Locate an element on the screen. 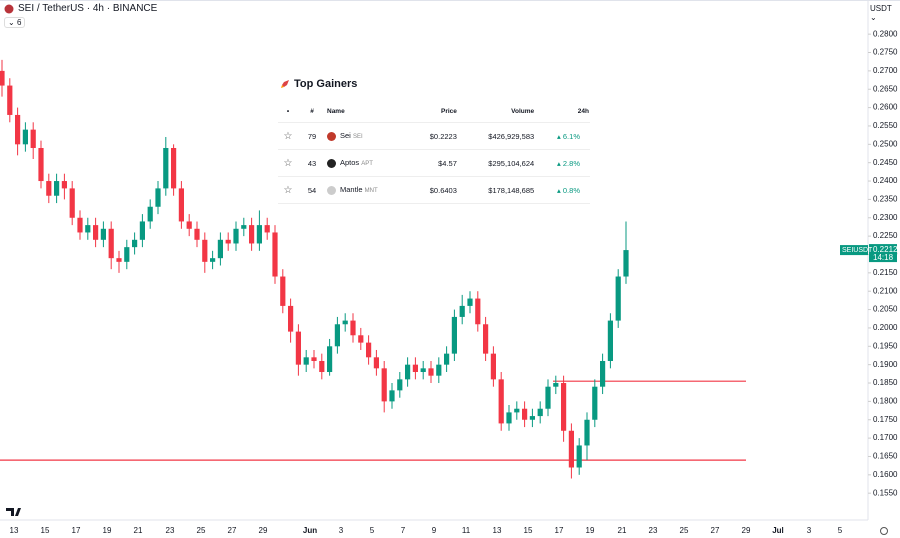  y-tick-label: 0.1600 is located at coordinates (885, 474).